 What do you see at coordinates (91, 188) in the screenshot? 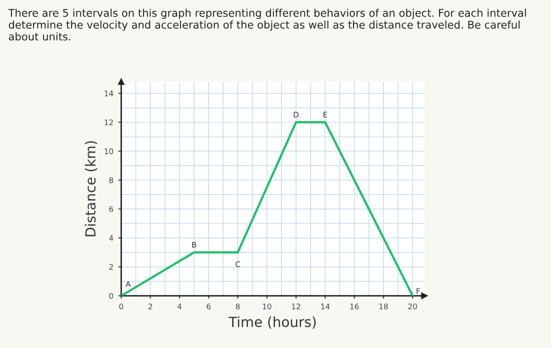
I see `y-axis-title: Distance (km)` at bounding box center [91, 188].